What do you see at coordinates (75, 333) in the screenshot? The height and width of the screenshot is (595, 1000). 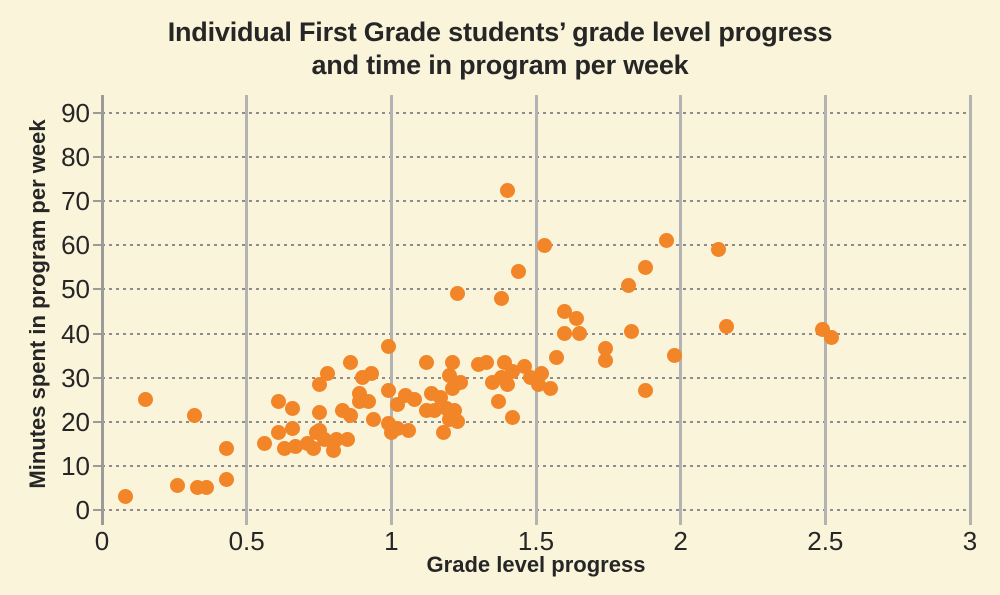 I see `y-tick-label: 40` at bounding box center [75, 333].